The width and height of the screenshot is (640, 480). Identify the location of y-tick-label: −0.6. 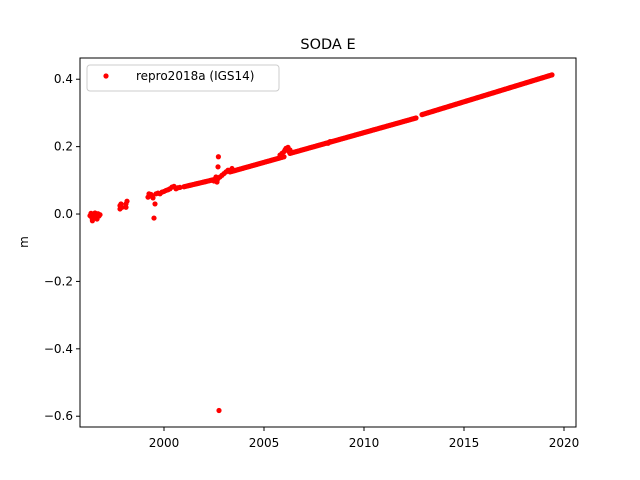
(58, 416).